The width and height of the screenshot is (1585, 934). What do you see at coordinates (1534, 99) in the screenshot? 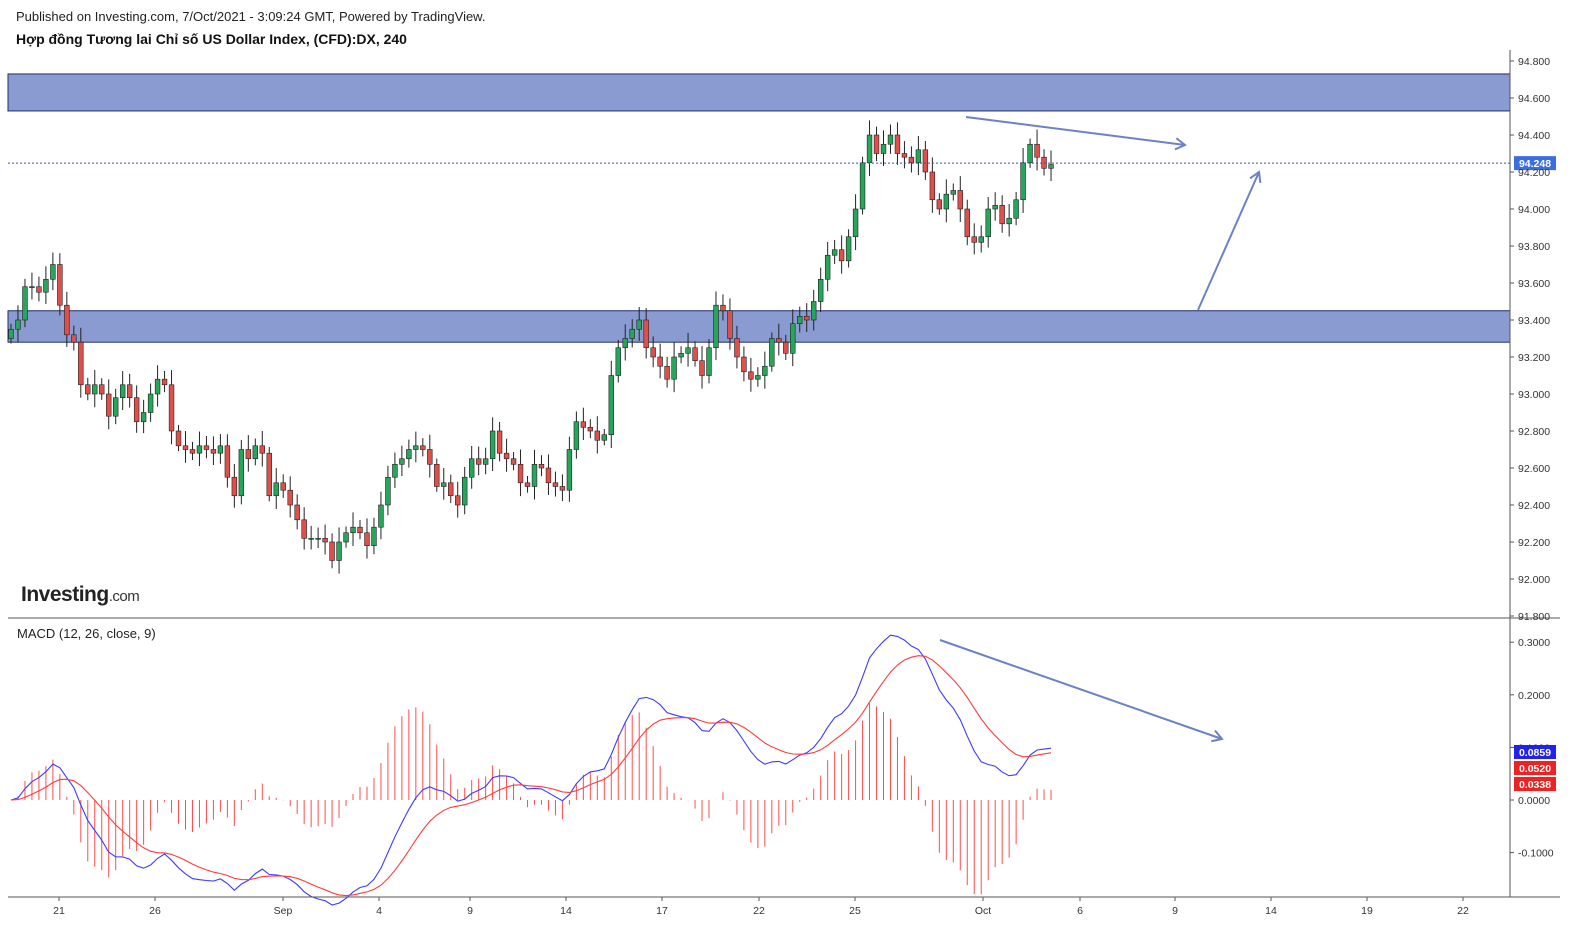
I see `price-tick-label: 94.600` at bounding box center [1534, 99].